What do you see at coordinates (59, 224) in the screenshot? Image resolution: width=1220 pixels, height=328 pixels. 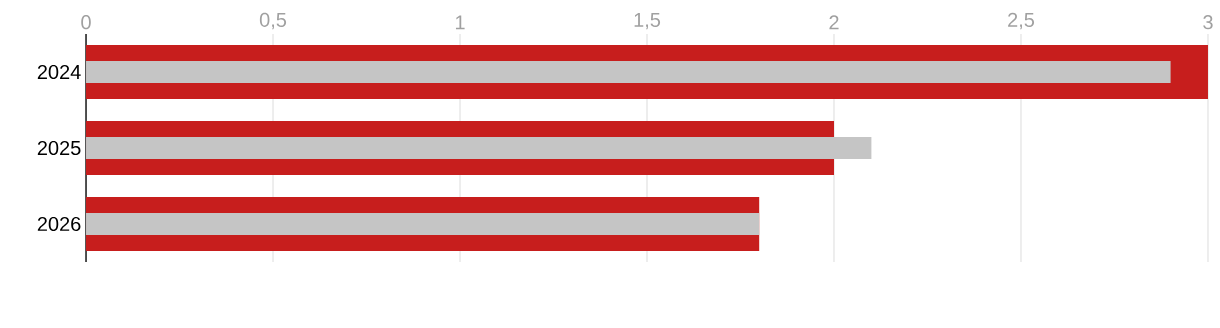 I see `y-tick-label: 2026` at bounding box center [59, 224].